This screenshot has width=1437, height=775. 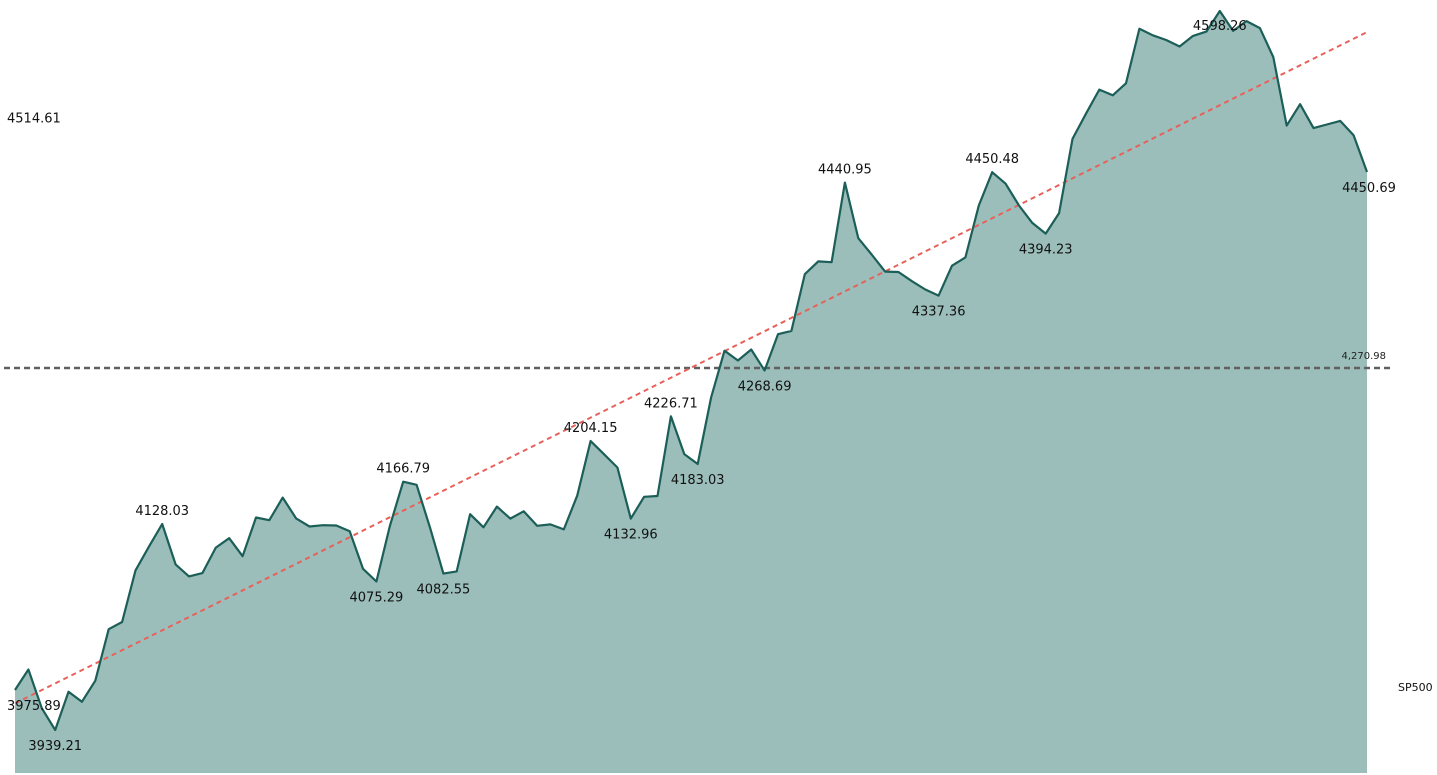 What do you see at coordinates (631, 535) in the screenshot?
I see `data-label: 4132.96` at bounding box center [631, 535].